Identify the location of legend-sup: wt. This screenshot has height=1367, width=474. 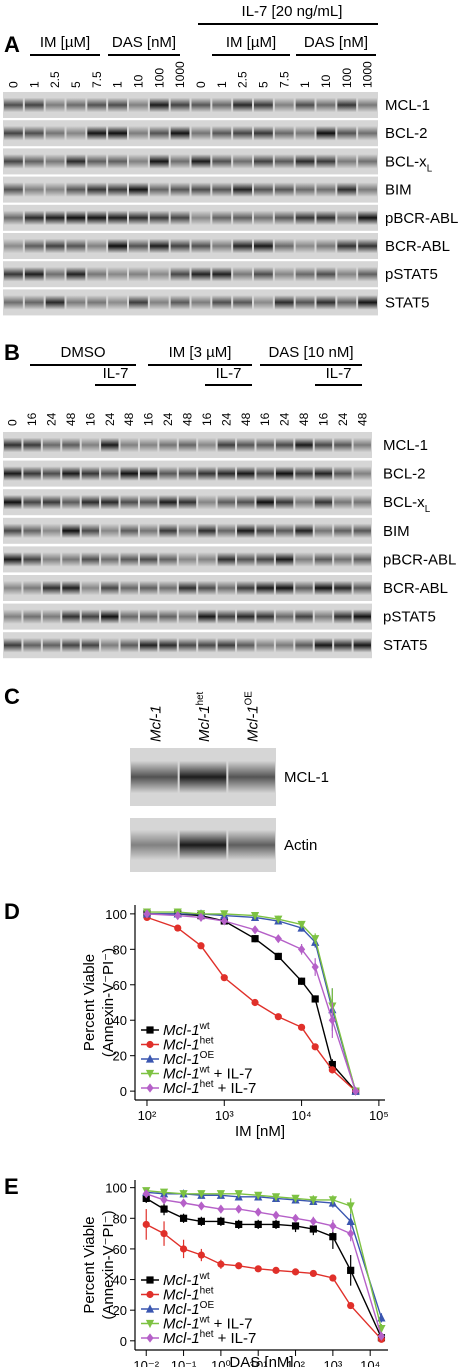
(204, 1320).